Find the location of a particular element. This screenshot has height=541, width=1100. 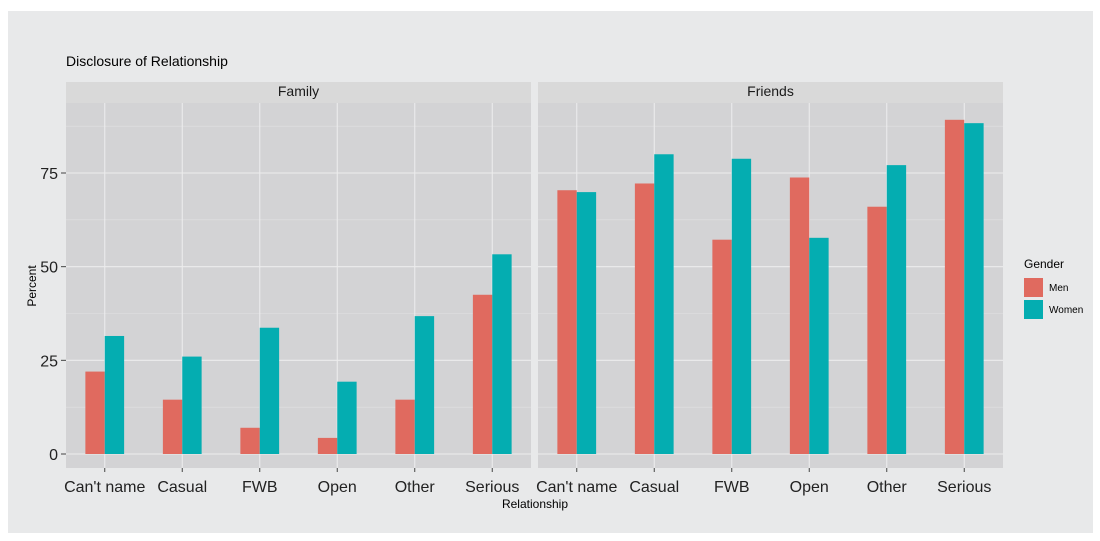

legend-title: Gender is located at coordinates (1044, 264).